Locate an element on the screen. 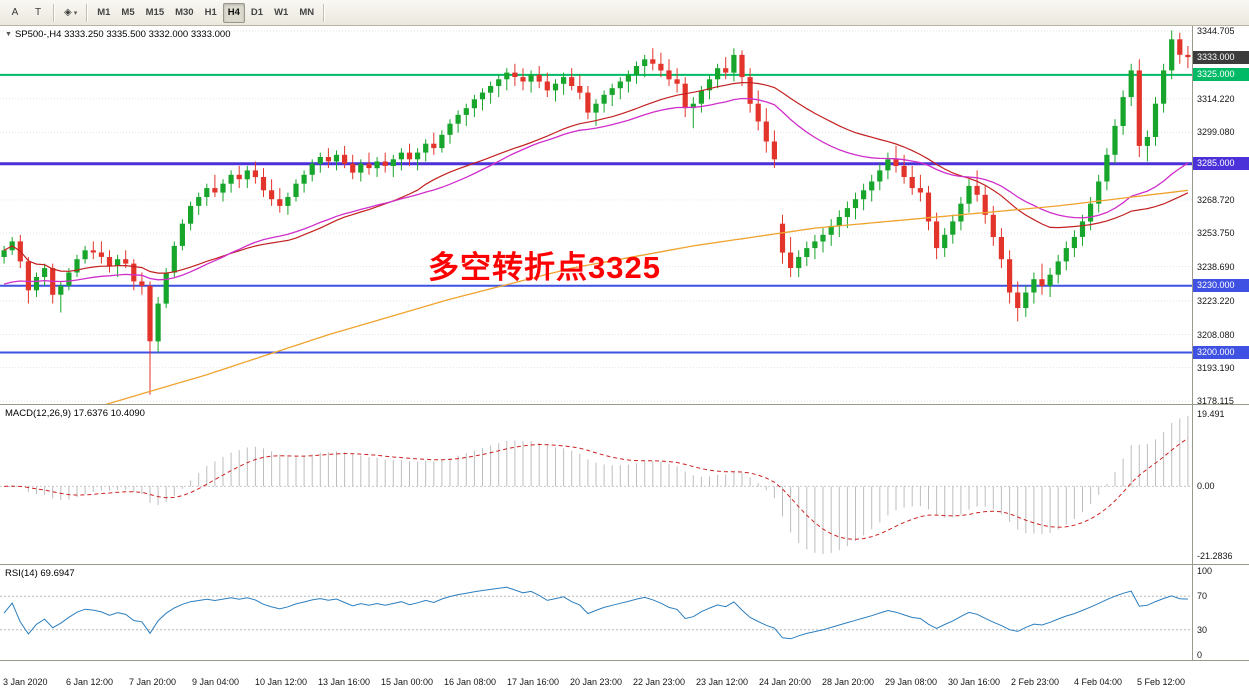 The image size is (1249, 697). macd-values: 17.6376 10.4090 is located at coordinates (109, 413).